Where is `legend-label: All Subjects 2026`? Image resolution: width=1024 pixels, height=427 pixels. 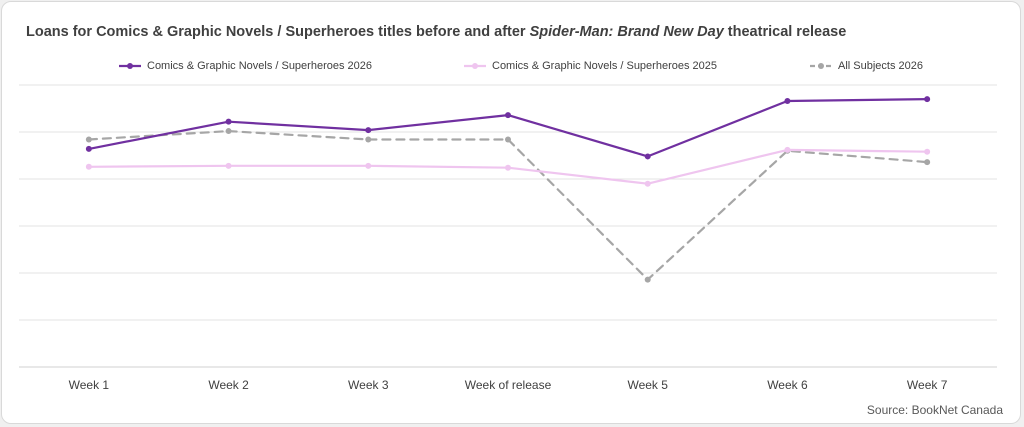
legend-label: All Subjects 2026 is located at coordinates (880, 66).